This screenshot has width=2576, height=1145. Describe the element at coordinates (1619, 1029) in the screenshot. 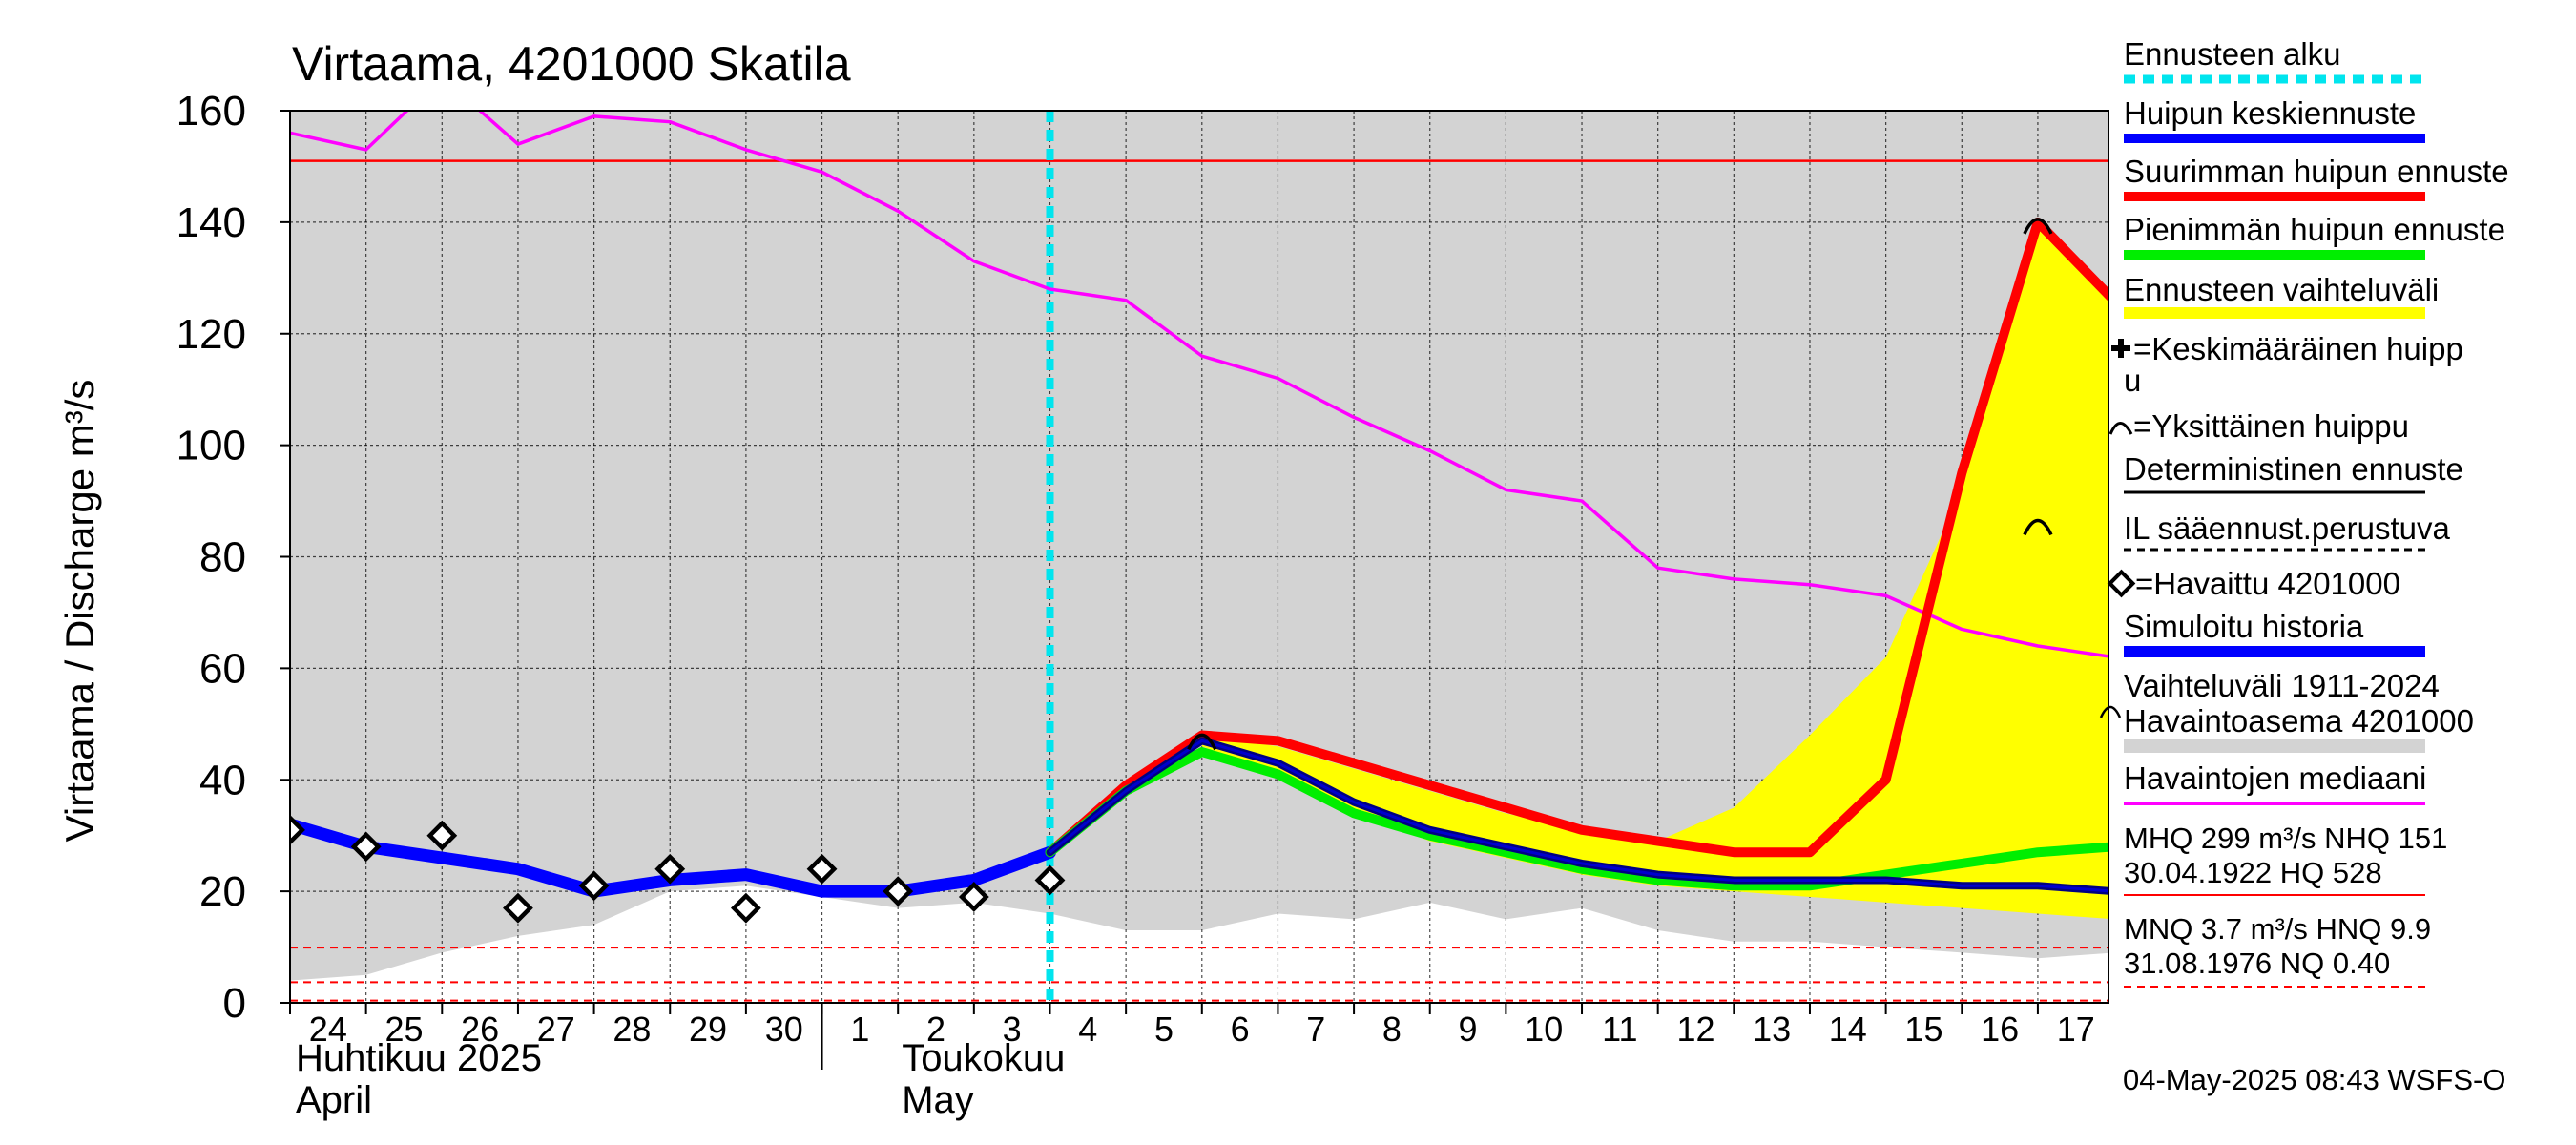

I see `x-tick-label: 11` at that location.